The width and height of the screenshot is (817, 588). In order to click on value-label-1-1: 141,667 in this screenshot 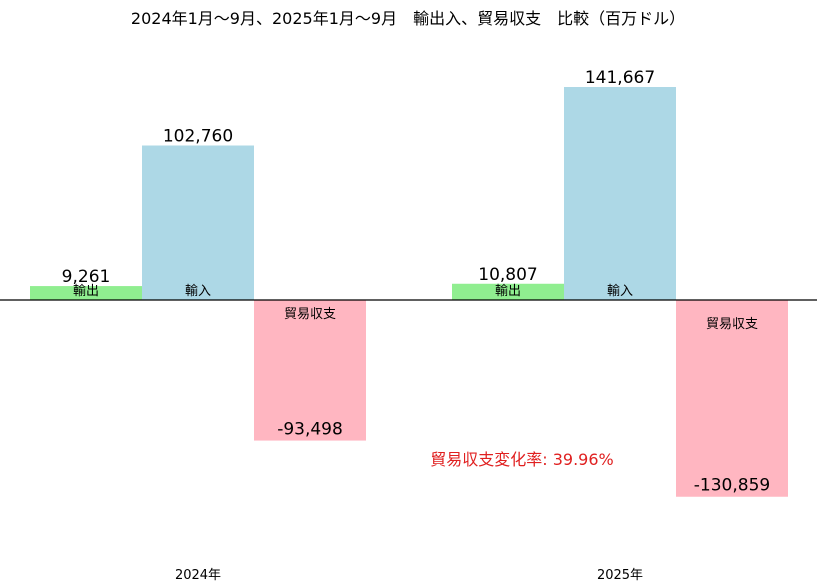, I will do `click(620, 78)`.